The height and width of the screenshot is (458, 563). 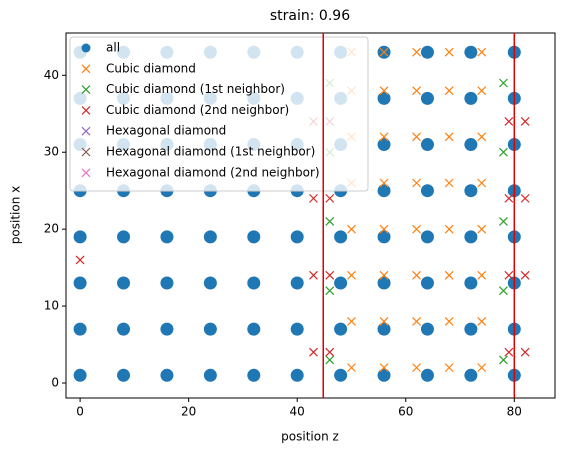 What do you see at coordinates (51, 75) in the screenshot?
I see `y-tick-label: 40` at bounding box center [51, 75].